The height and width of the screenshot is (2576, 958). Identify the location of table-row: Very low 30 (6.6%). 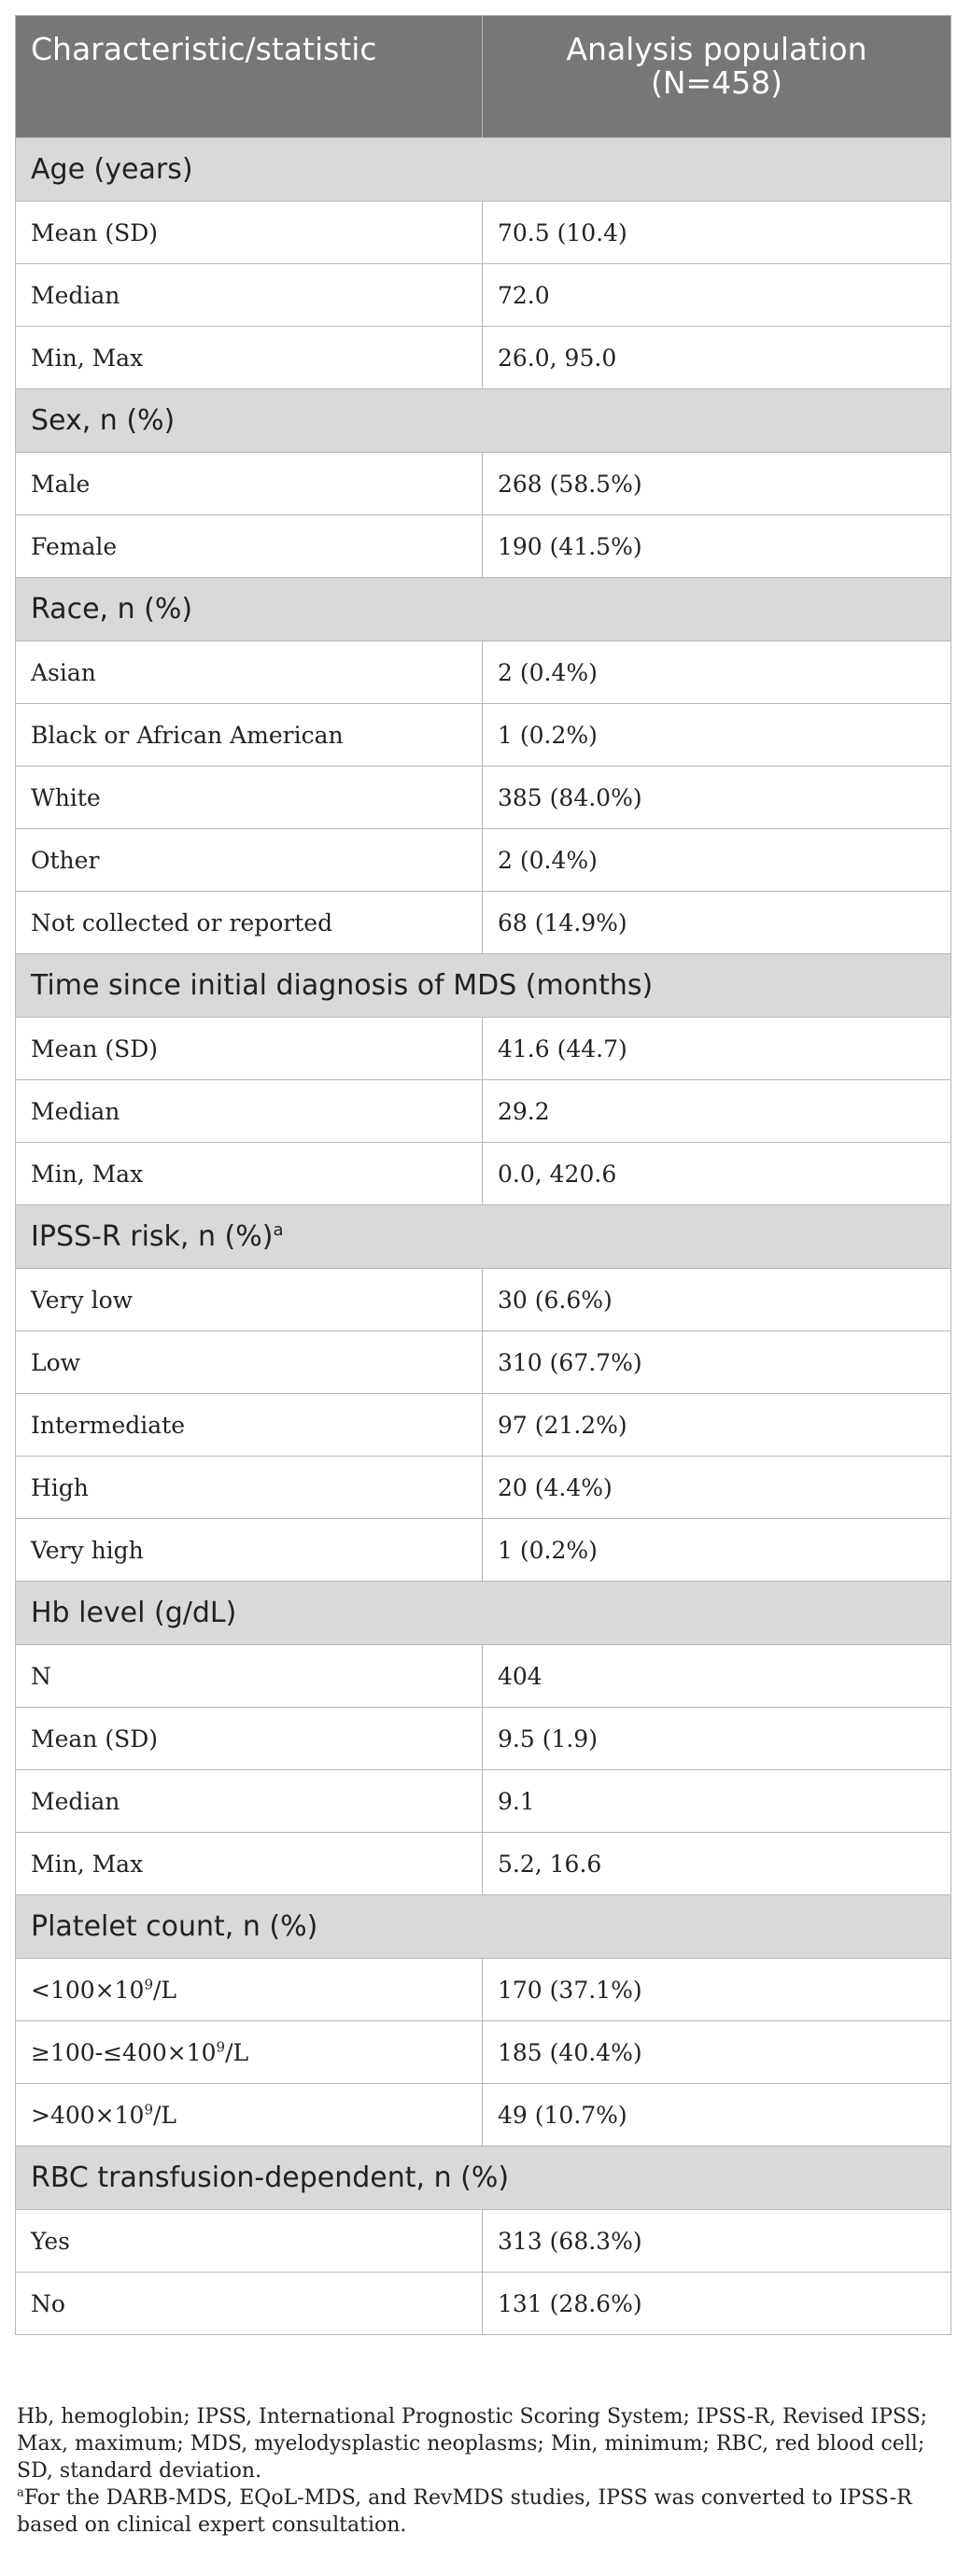
(483, 1300).